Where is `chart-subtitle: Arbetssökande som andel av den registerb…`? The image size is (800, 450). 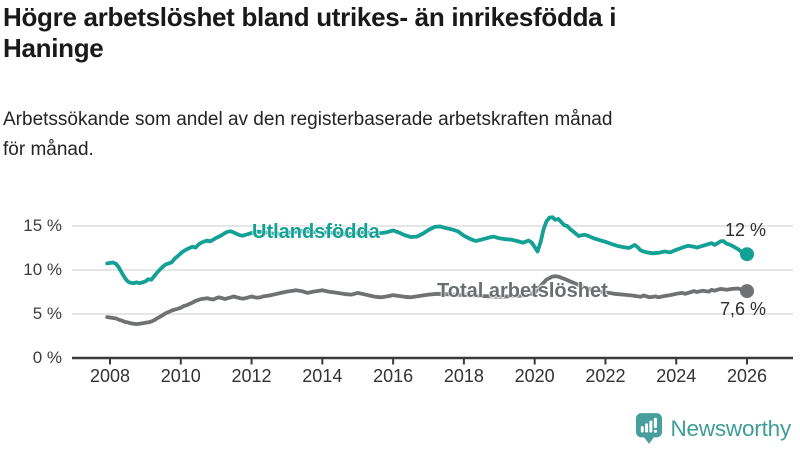
chart-subtitle: Arbetssökande som andel av den registerb… is located at coordinates (393, 135).